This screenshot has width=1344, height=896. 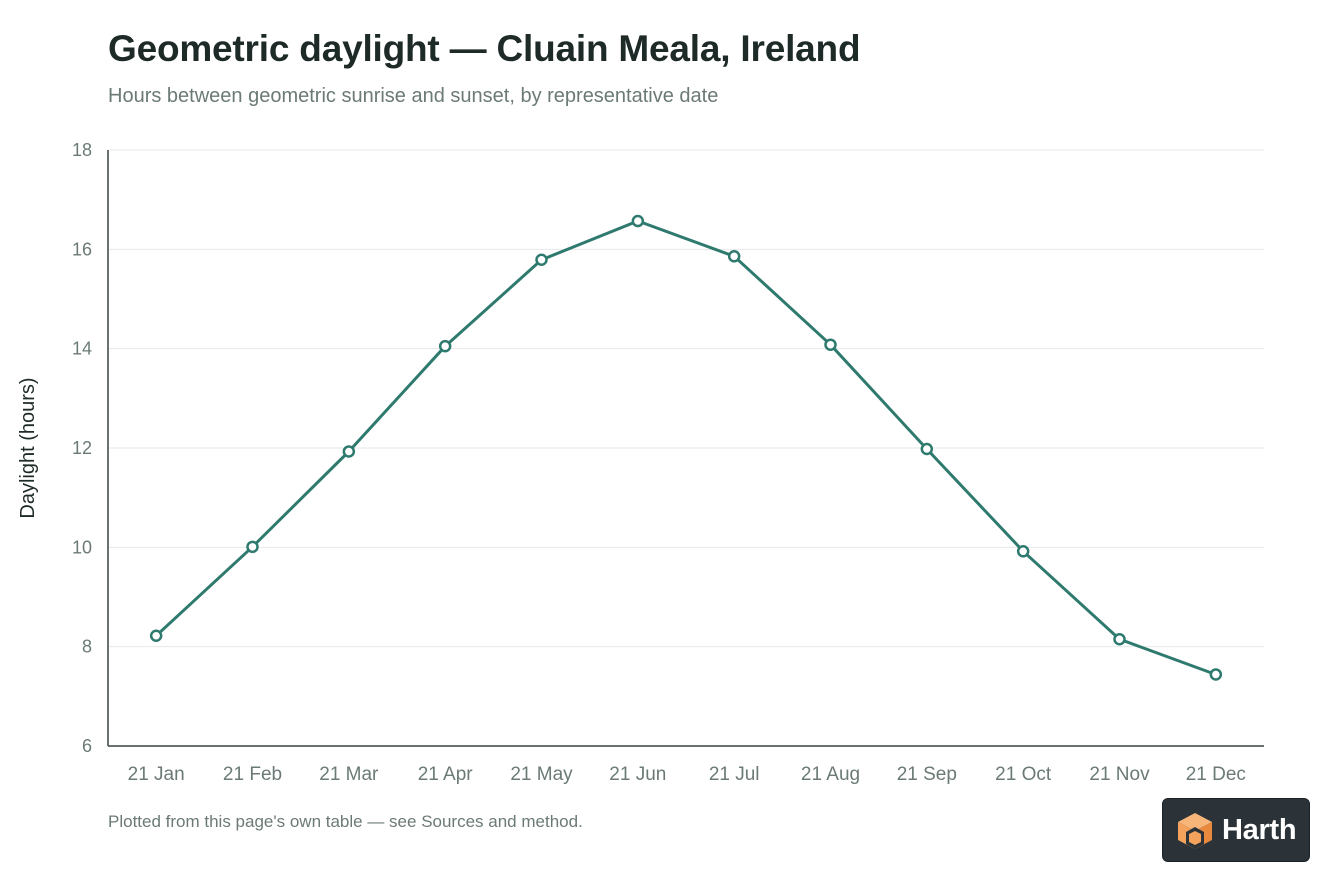 What do you see at coordinates (252, 774) in the screenshot?
I see `x-tick-label: 21 Feb` at bounding box center [252, 774].